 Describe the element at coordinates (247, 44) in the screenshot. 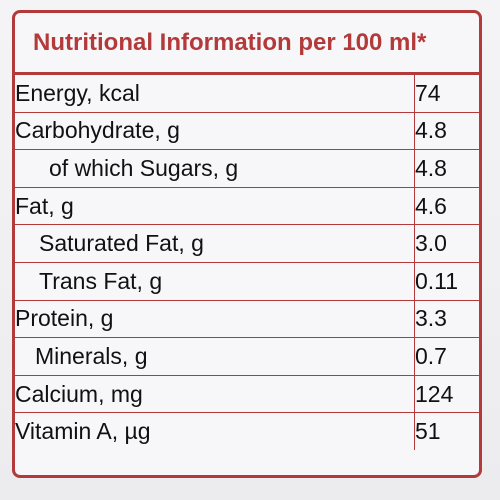

I see `nutrition-title: Nutritional Information per 100 ml*` at that location.